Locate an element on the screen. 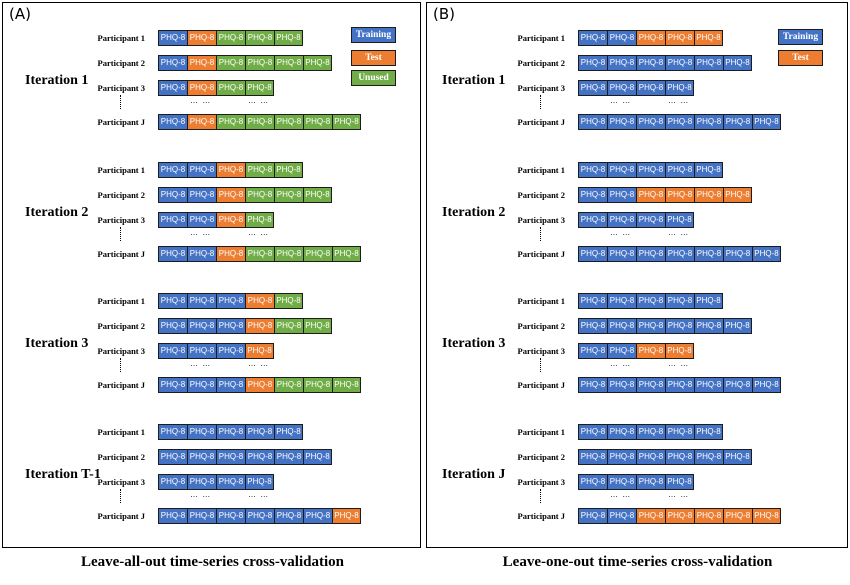 Image resolution: width=850 pixels, height=585 pixels. legend-test: Test is located at coordinates (800, 58).